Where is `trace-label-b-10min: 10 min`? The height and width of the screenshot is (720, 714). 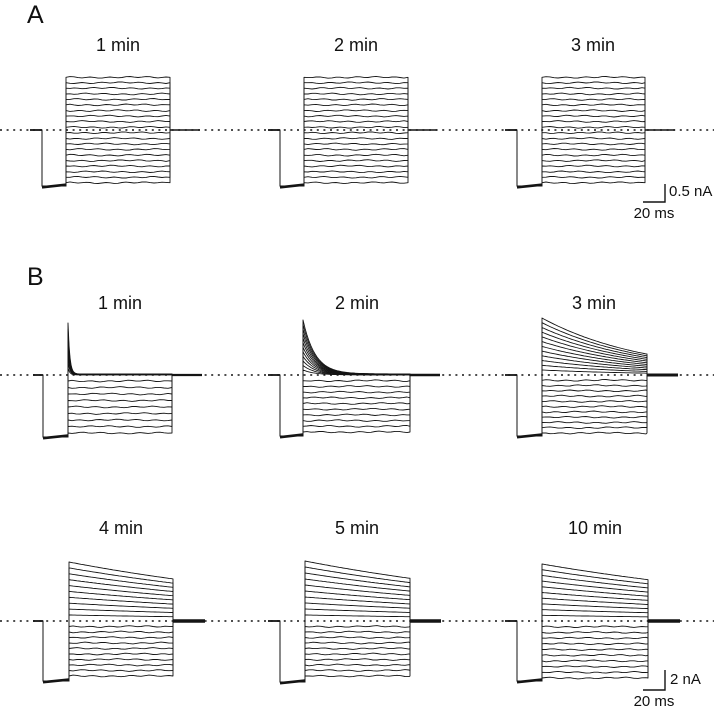
trace-label-b-10min: 10 min is located at coordinates (595, 528).